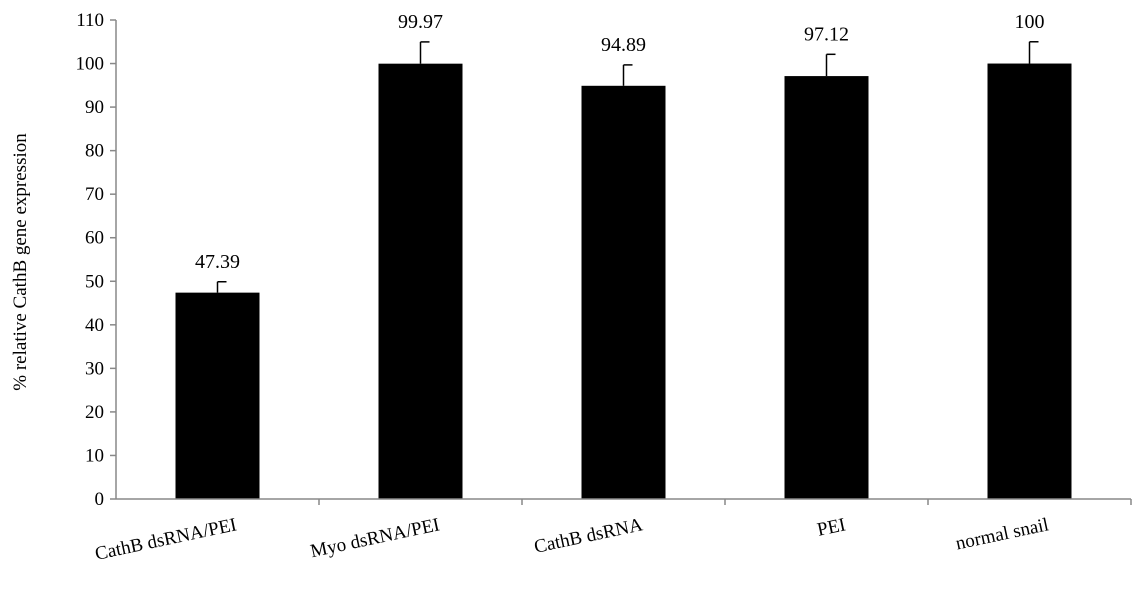 The image size is (1138, 597). What do you see at coordinates (90, 20) in the screenshot?
I see `y-tick-label: 110` at bounding box center [90, 20].